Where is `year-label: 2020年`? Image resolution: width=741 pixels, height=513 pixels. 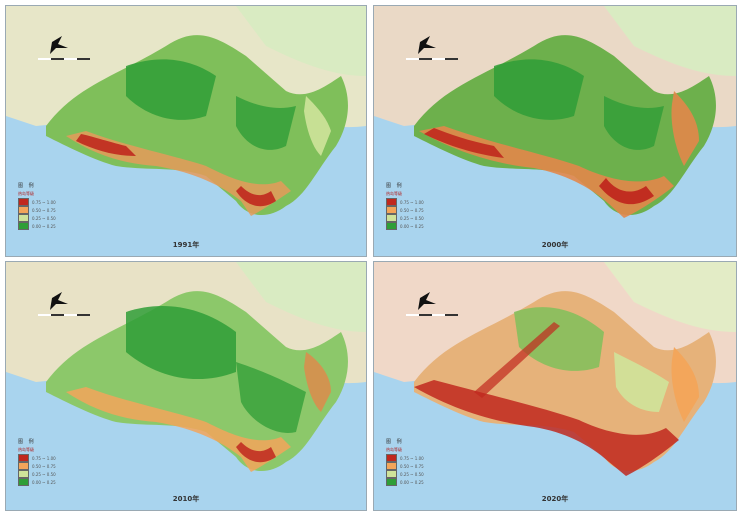
year-label: 2020年 is located at coordinates (555, 499).